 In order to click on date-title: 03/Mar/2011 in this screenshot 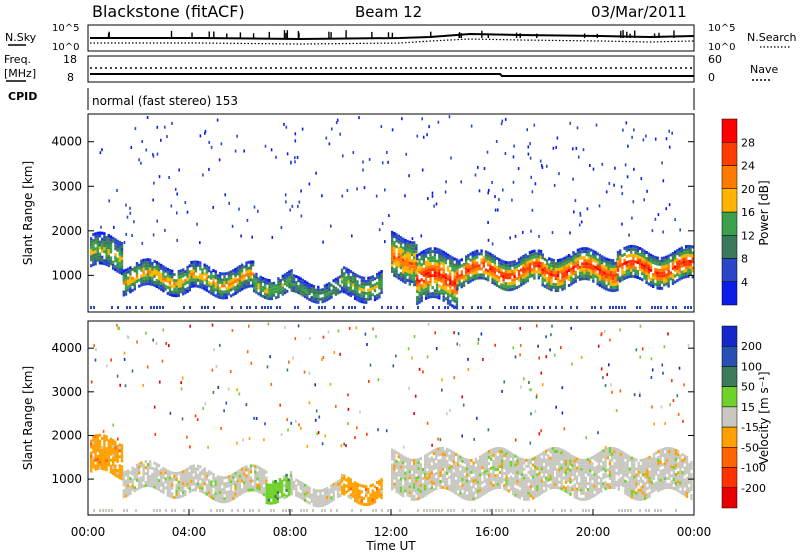, I will do `click(639, 12)`.